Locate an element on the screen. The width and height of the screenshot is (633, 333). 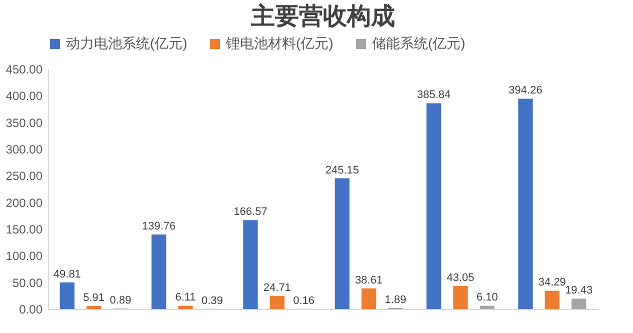
legend-label: 储能系统(亿元) is located at coordinates (419, 43).